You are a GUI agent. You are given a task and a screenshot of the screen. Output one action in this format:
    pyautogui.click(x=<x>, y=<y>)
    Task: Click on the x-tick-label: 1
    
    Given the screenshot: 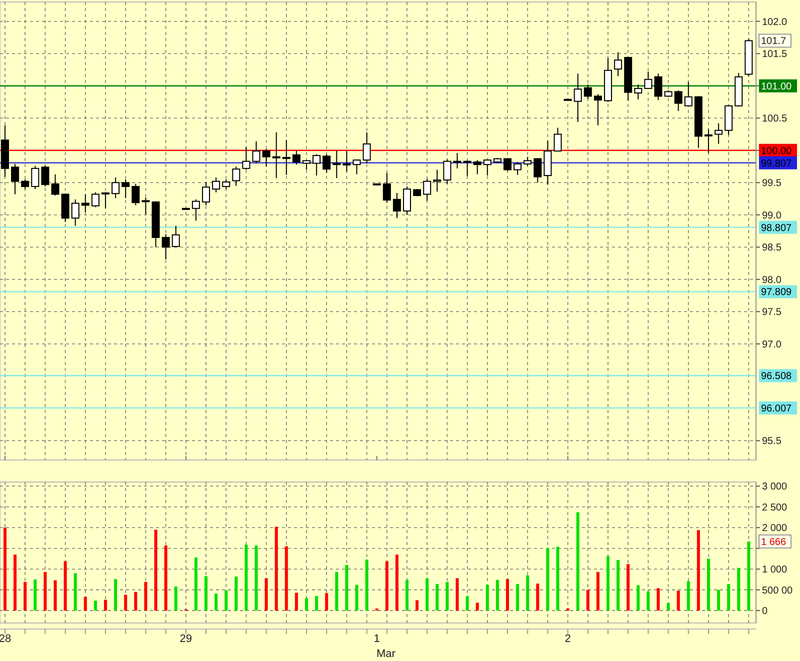 What is the action you would take?
    pyautogui.click(x=377, y=639)
    